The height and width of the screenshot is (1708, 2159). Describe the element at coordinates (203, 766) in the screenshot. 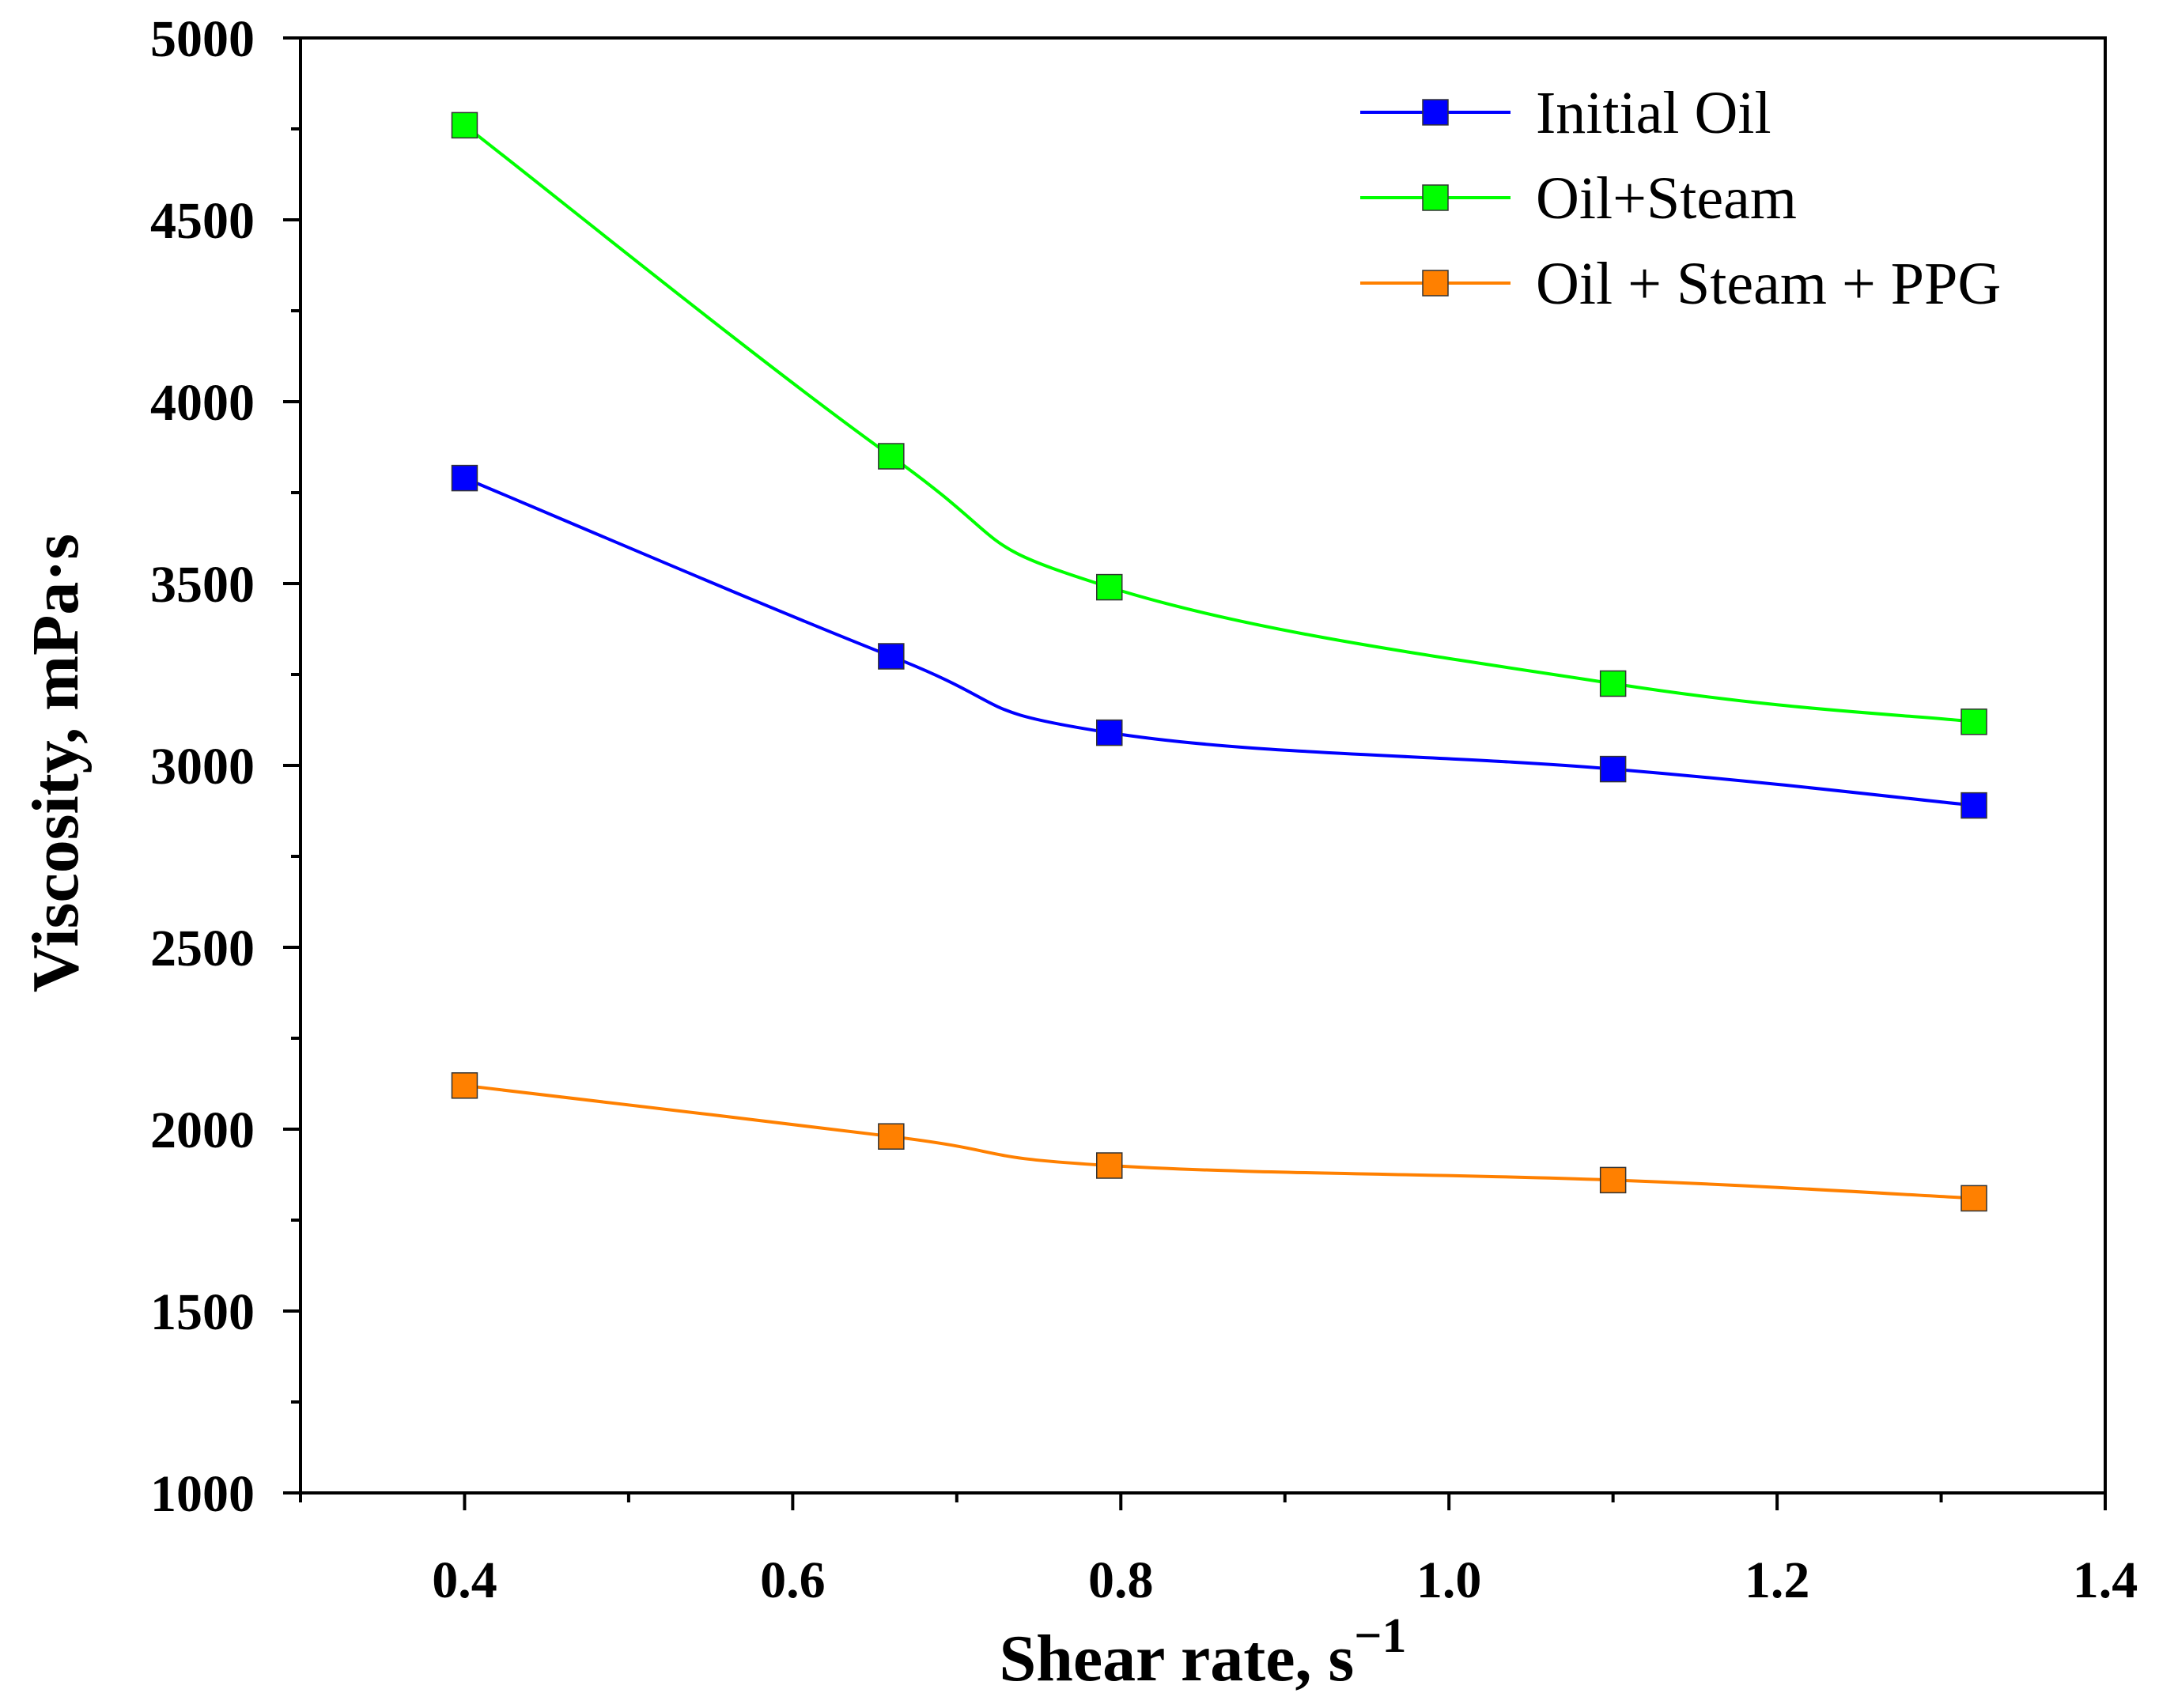

I see `y-tick-label: 3000` at that location.